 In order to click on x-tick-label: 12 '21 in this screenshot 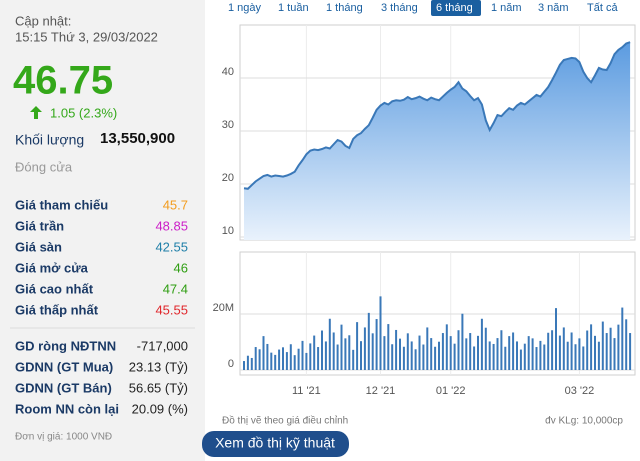, I will do `click(381, 391)`.